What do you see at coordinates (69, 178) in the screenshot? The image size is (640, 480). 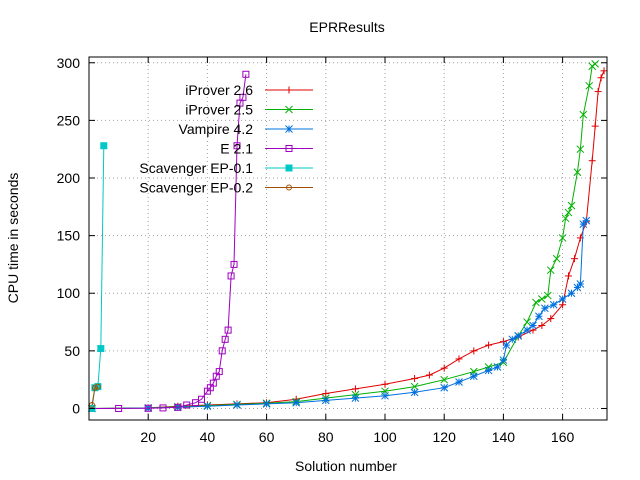 I see `y-tick-label: 200` at bounding box center [69, 178].